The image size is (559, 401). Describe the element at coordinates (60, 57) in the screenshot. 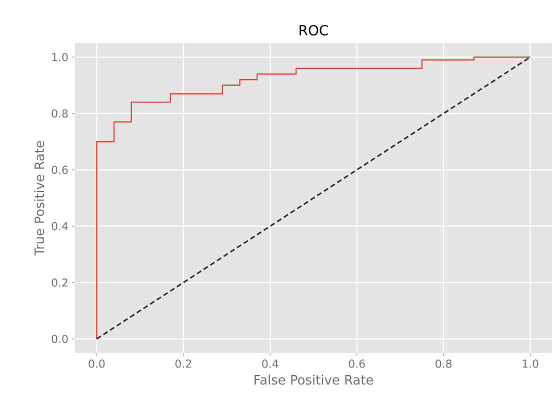

I see `y-tick-label: 1.0` at that location.